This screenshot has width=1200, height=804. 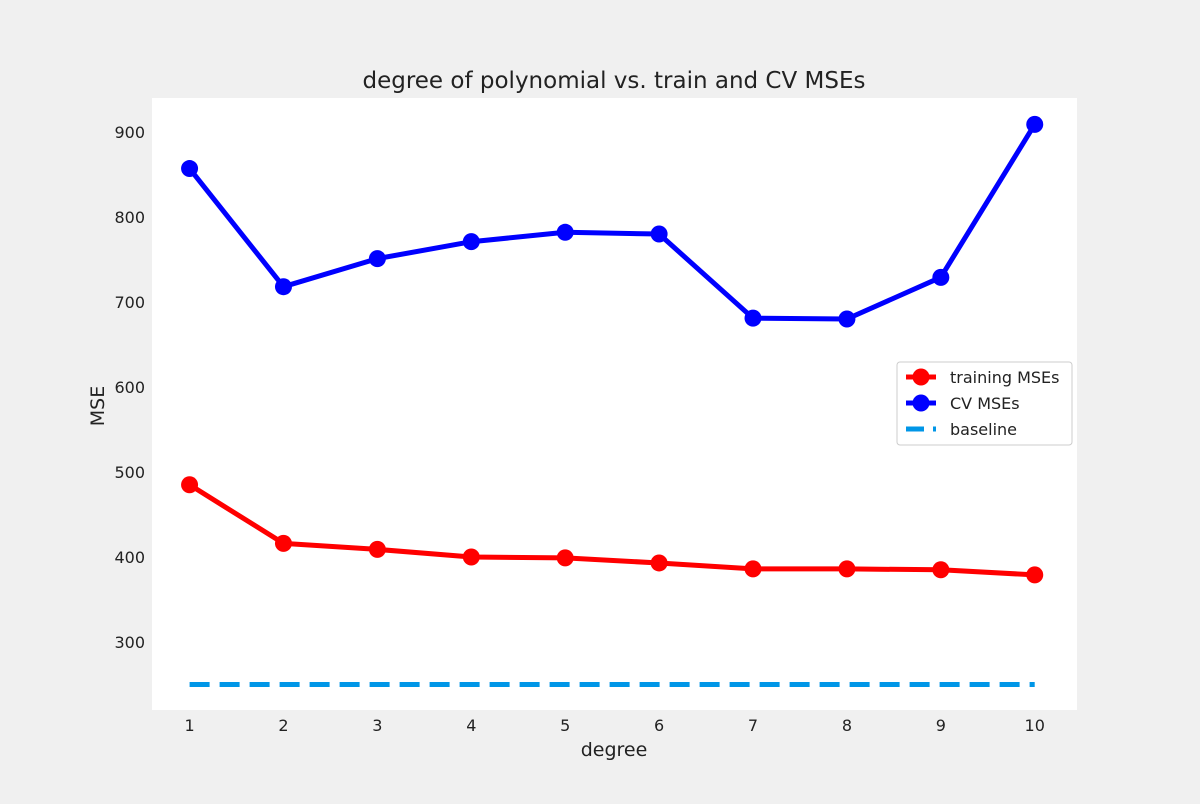 I want to click on x-tick-label: 2, so click(x=283, y=725).